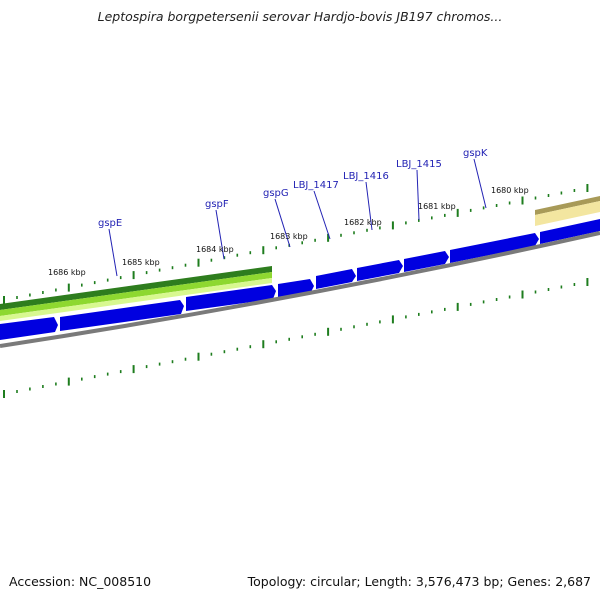 This screenshot has height=600, width=600. I want to click on feature-band-tan-light, so click(567, 213).